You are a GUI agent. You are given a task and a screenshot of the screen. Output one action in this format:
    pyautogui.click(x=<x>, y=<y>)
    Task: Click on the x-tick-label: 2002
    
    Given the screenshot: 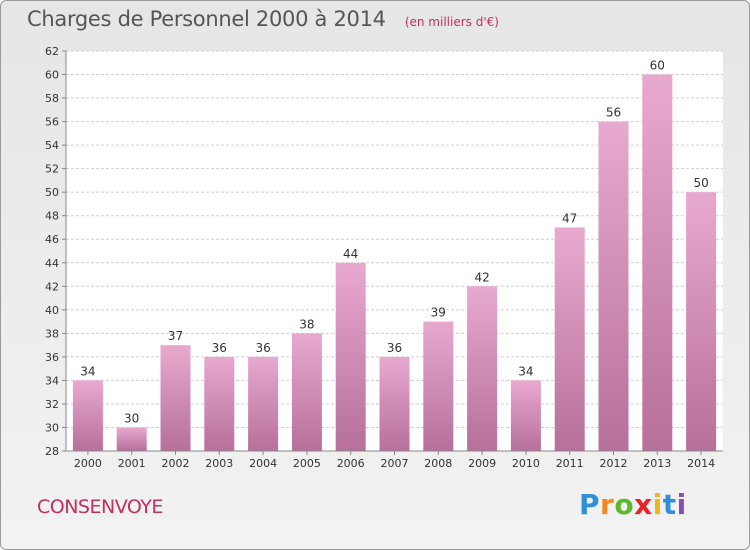 What is the action you would take?
    pyautogui.click(x=176, y=463)
    